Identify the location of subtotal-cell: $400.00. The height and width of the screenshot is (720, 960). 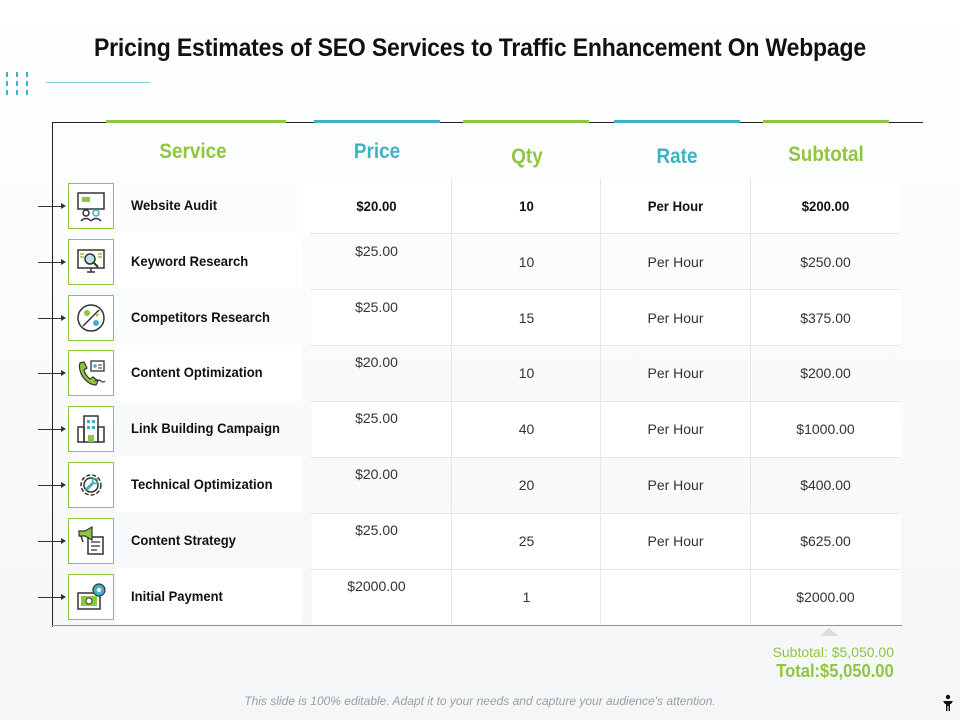
(825, 485).